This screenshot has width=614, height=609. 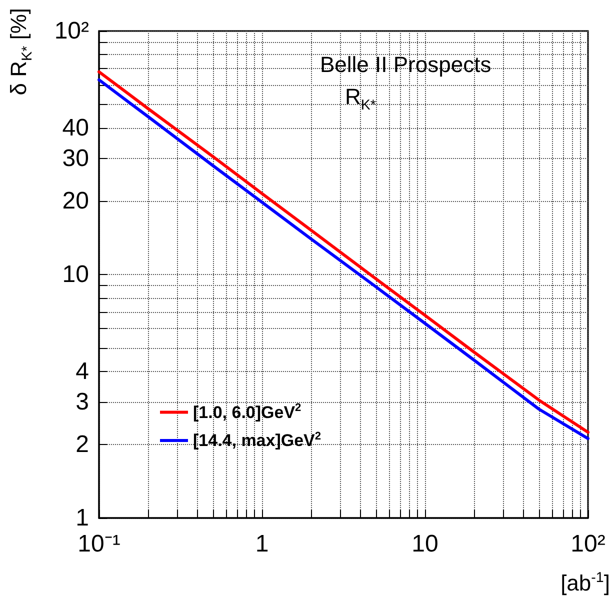 I want to click on y-tick-label: 3, so click(x=82, y=402).